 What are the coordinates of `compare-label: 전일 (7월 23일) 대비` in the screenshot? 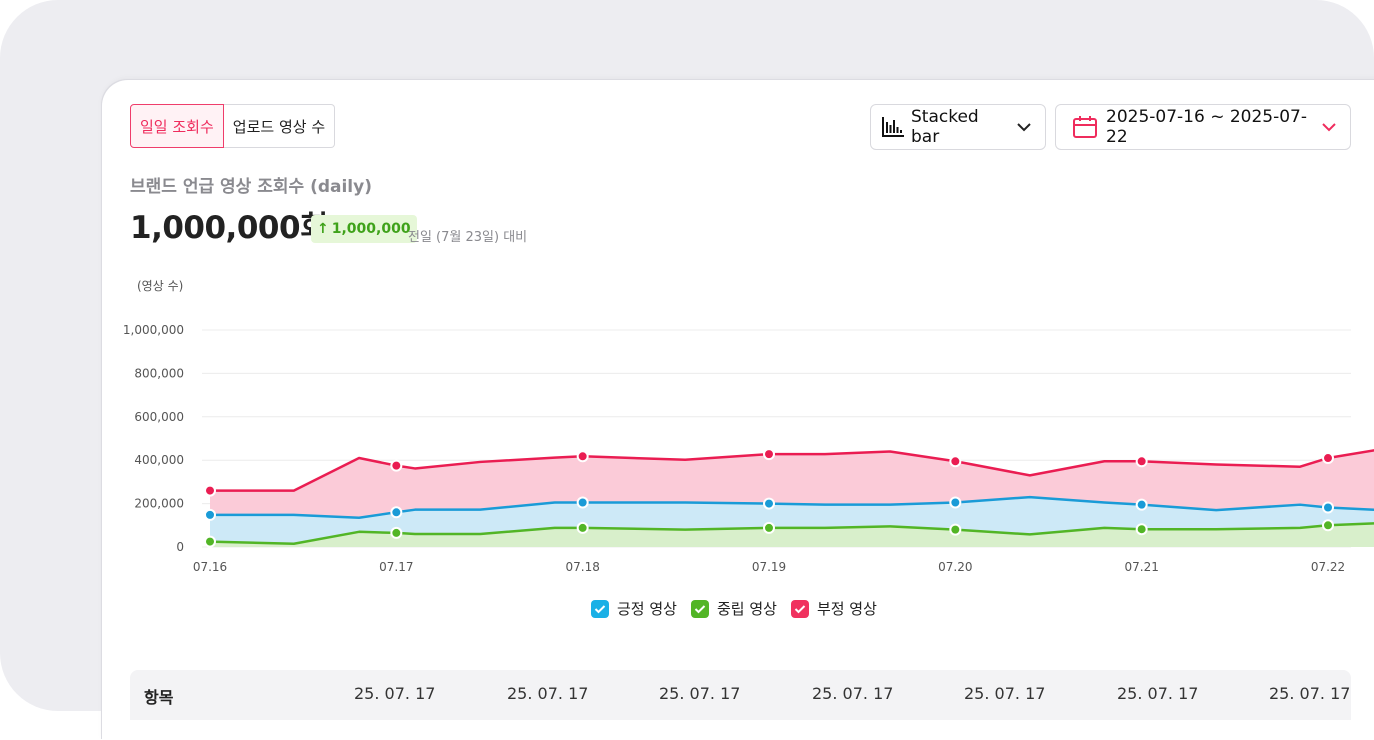 It's located at (468, 237).